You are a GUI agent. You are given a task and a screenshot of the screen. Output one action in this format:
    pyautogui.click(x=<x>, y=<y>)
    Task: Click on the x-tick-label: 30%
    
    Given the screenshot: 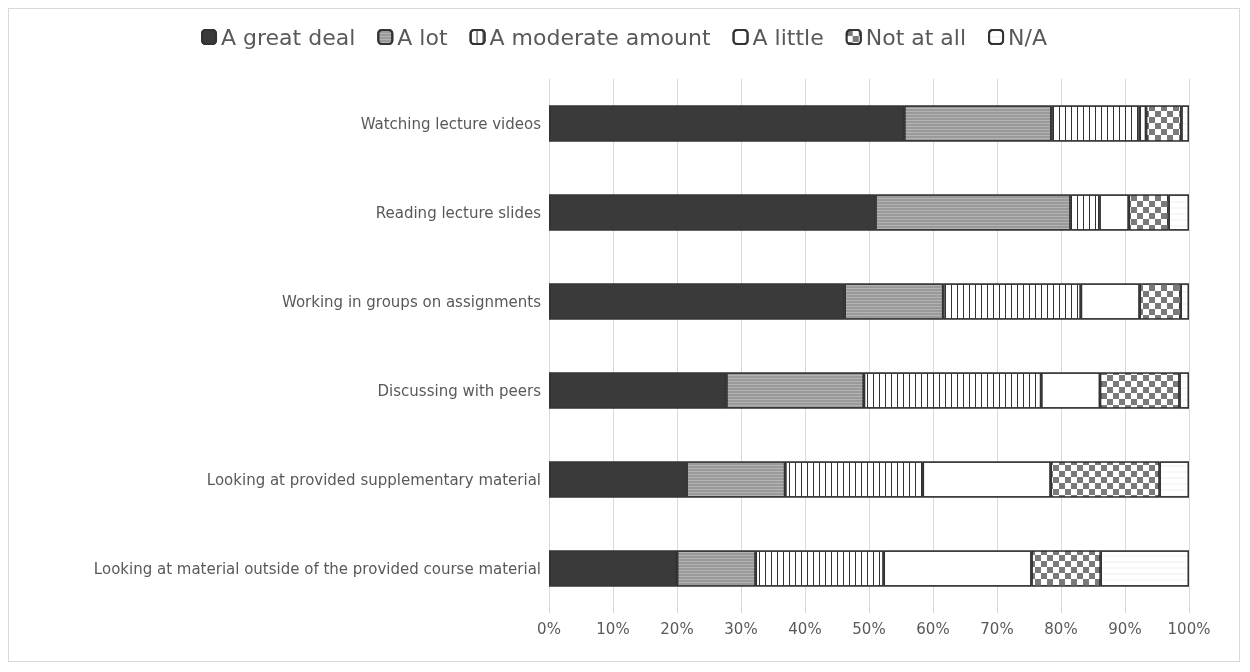 What is the action you would take?
    pyautogui.click(x=741, y=628)
    